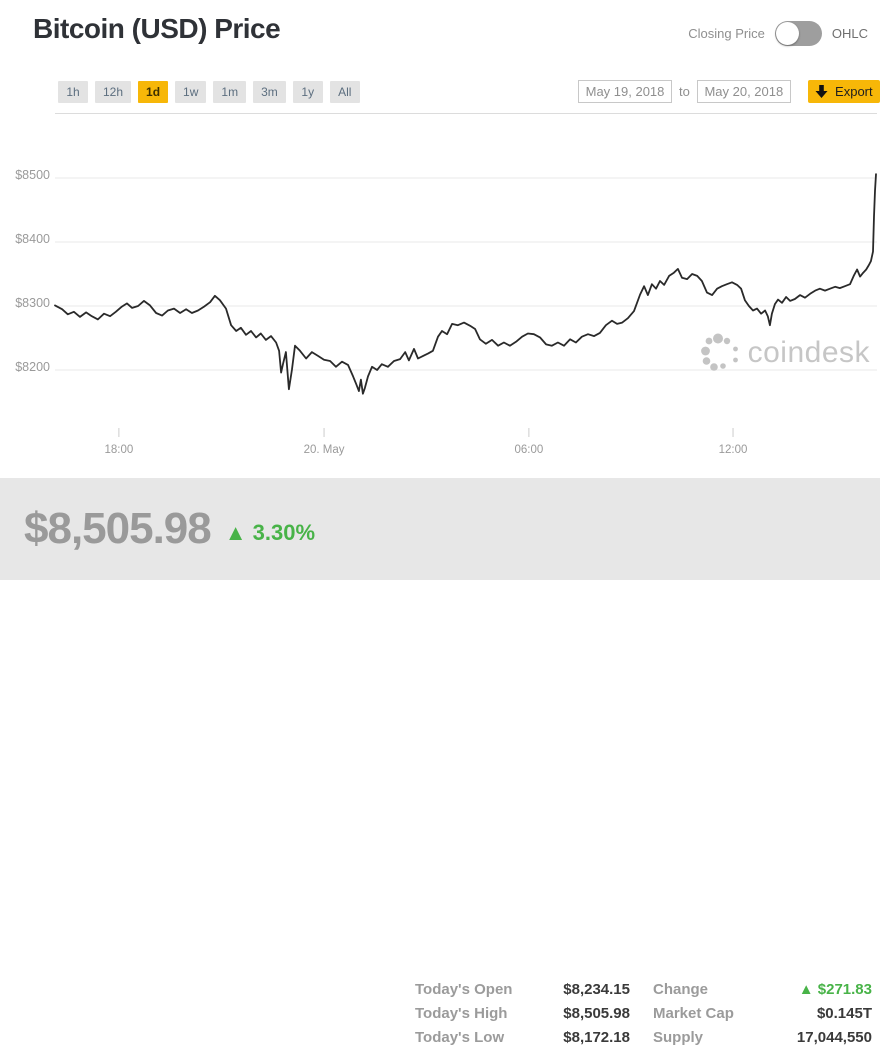  Describe the element at coordinates (681, 989) in the screenshot. I see `stat-label: Change` at that location.